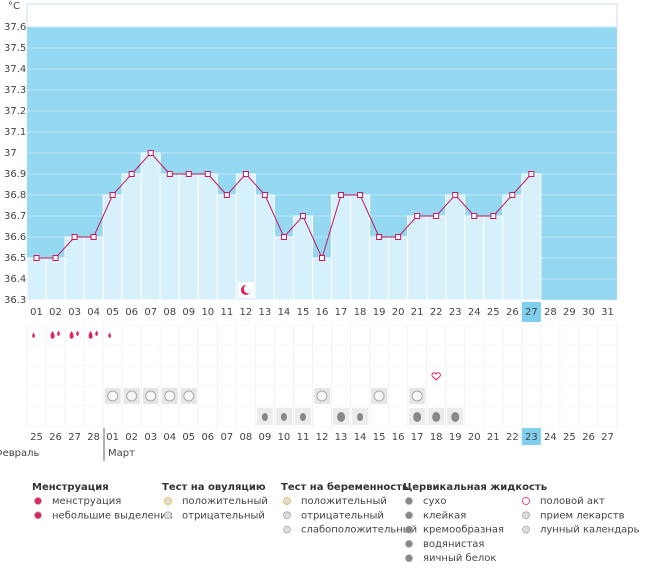 The image size is (655, 587). What do you see at coordinates (225, 501) in the screenshot?
I see `legend-item: положительный` at bounding box center [225, 501].